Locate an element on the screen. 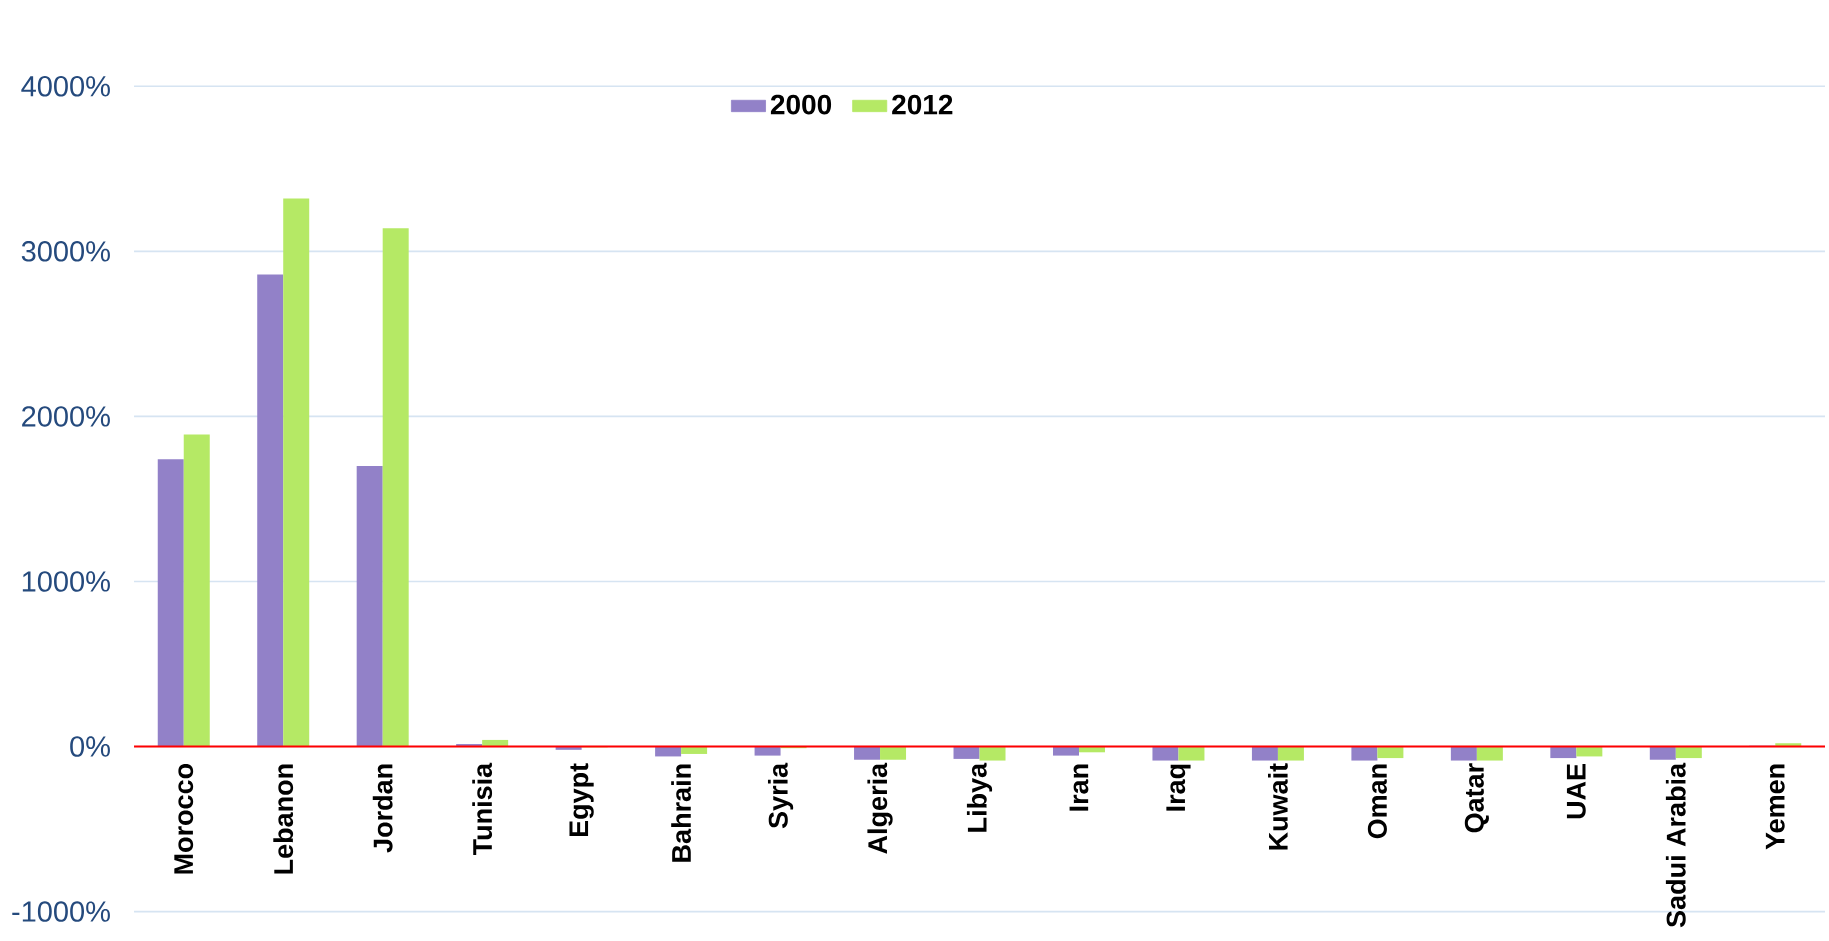 Image resolution: width=1829 pixels, height=941 pixels. x-tick-label: Egypt is located at coordinates (581, 800).